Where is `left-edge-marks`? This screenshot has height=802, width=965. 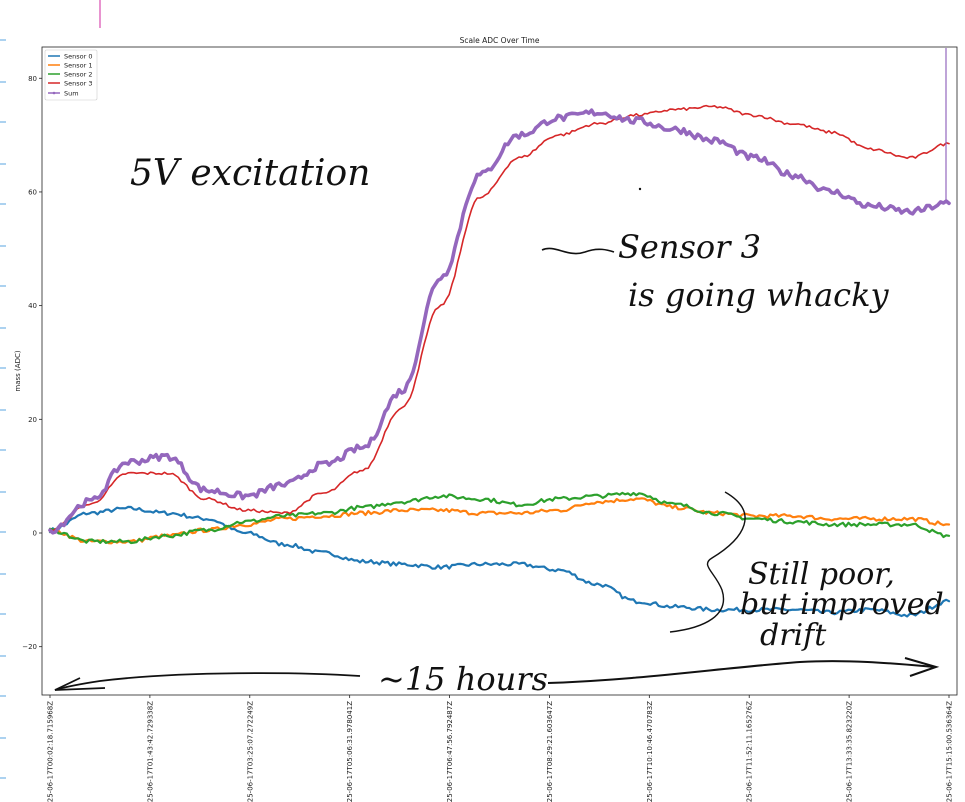
left-edge-marks is located at coordinates (3, 409).